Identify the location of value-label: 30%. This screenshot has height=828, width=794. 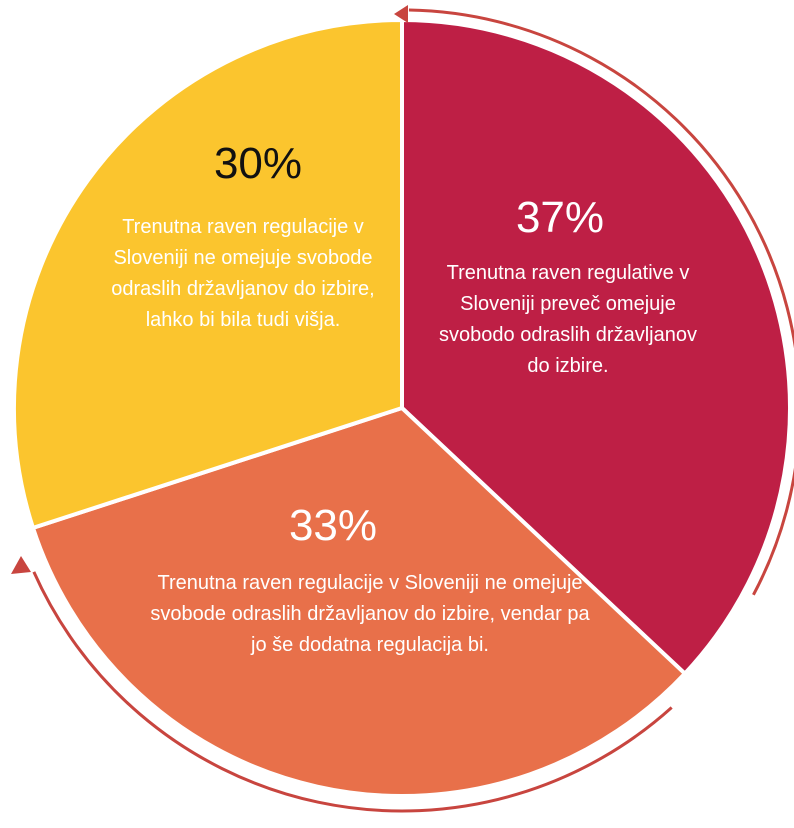
(258, 163).